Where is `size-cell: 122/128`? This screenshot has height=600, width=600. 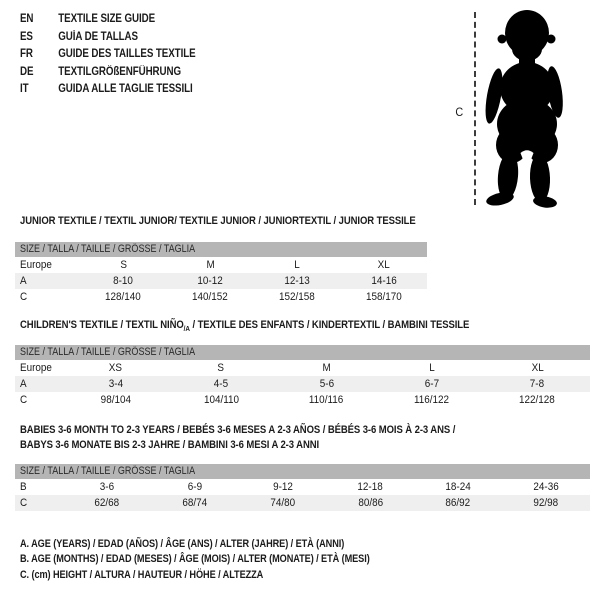
size-cell: 122/128 is located at coordinates (537, 400).